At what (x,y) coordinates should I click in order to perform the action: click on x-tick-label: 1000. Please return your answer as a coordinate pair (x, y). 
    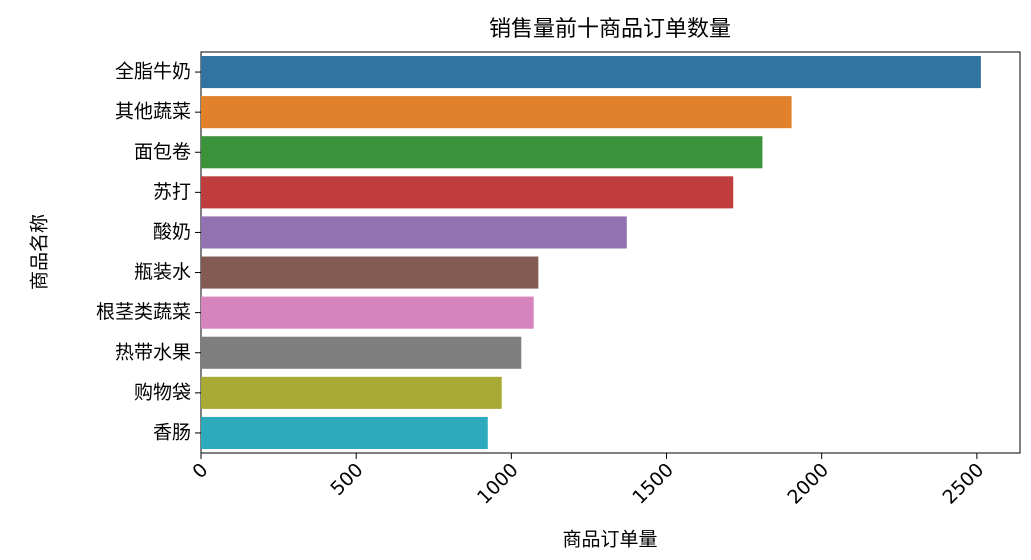
    Looking at the image, I should click on (498, 484).